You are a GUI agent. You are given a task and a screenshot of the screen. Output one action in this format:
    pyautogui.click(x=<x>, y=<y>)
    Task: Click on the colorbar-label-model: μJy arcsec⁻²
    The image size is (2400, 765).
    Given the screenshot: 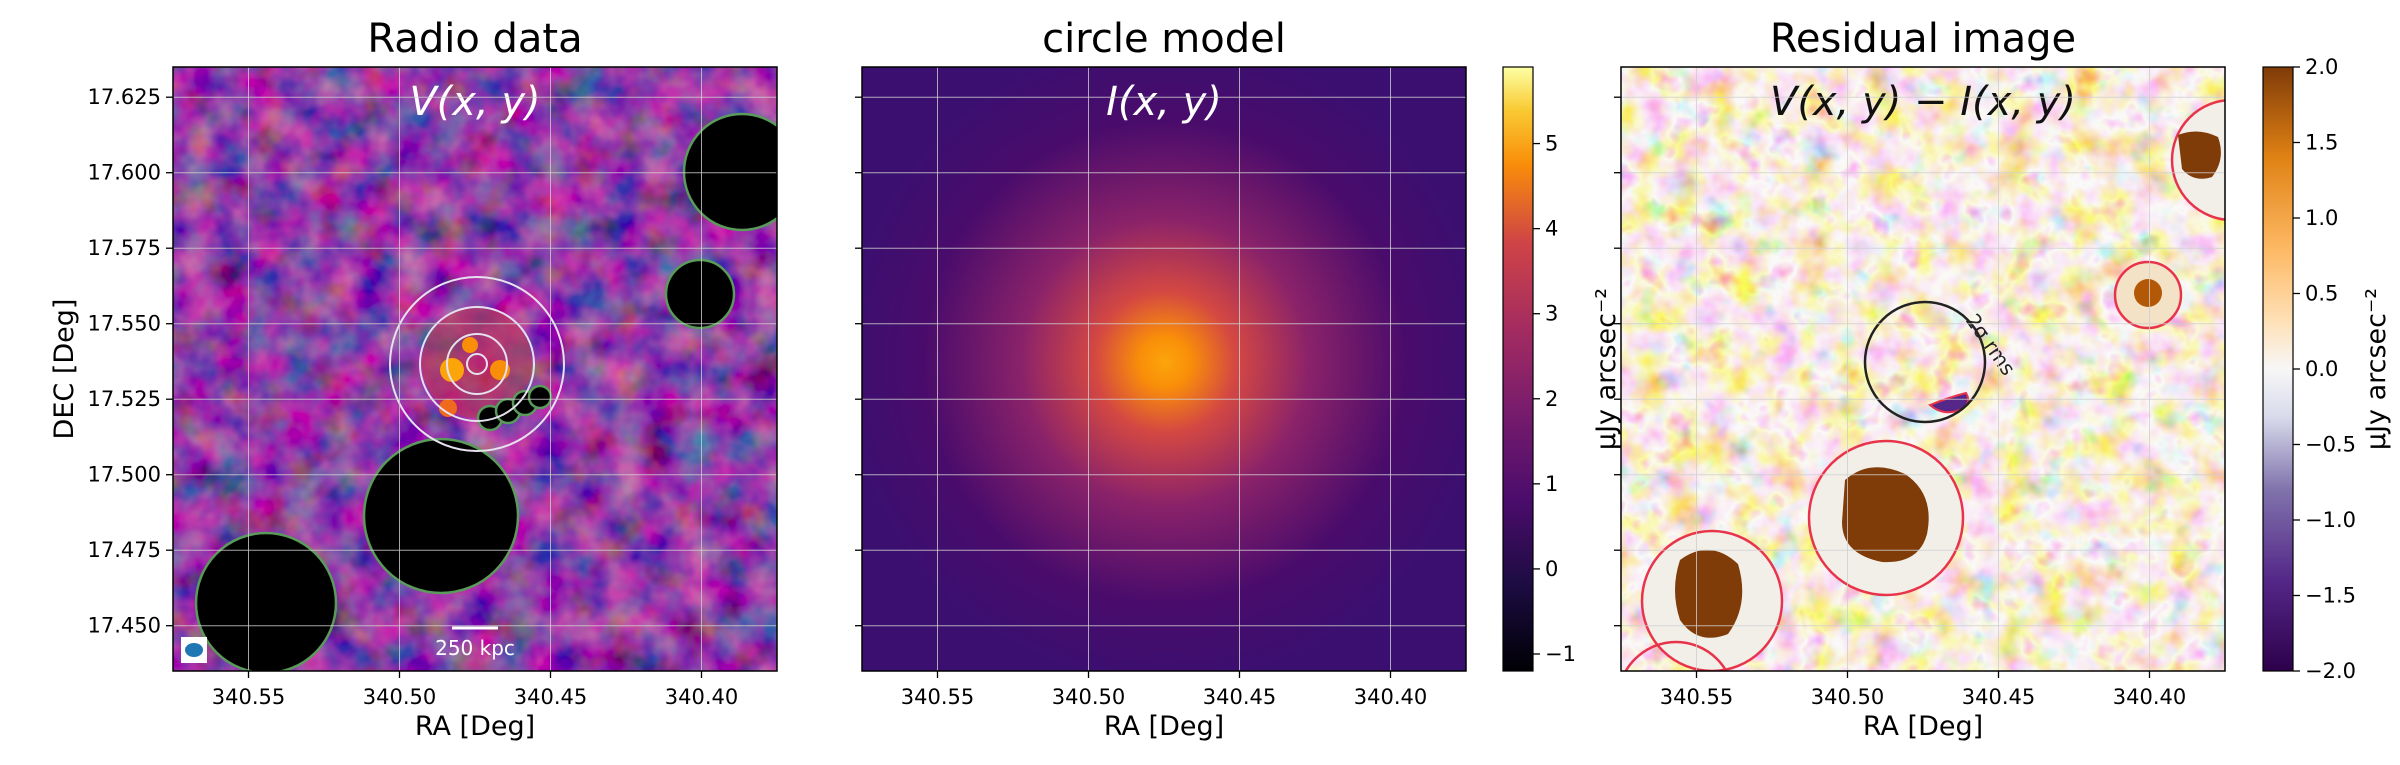 What is the action you would take?
    pyautogui.click(x=1606, y=369)
    